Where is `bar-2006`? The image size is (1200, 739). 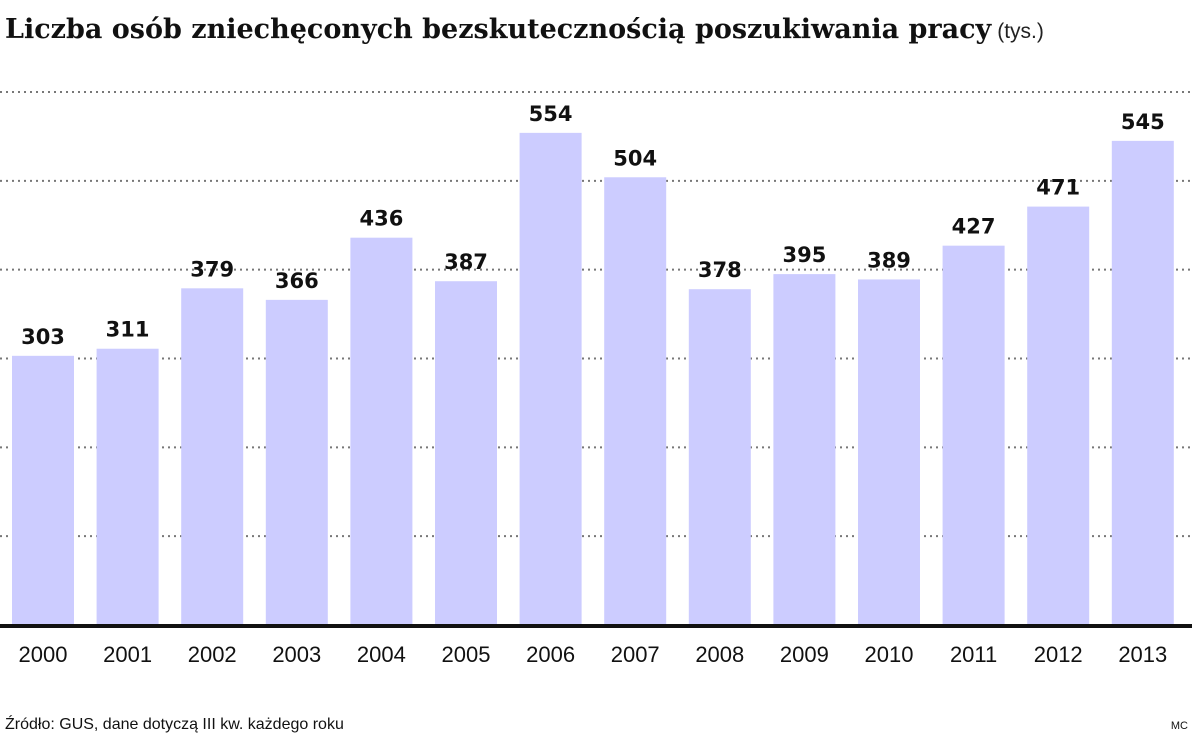
bar-2006 is located at coordinates (550, 378).